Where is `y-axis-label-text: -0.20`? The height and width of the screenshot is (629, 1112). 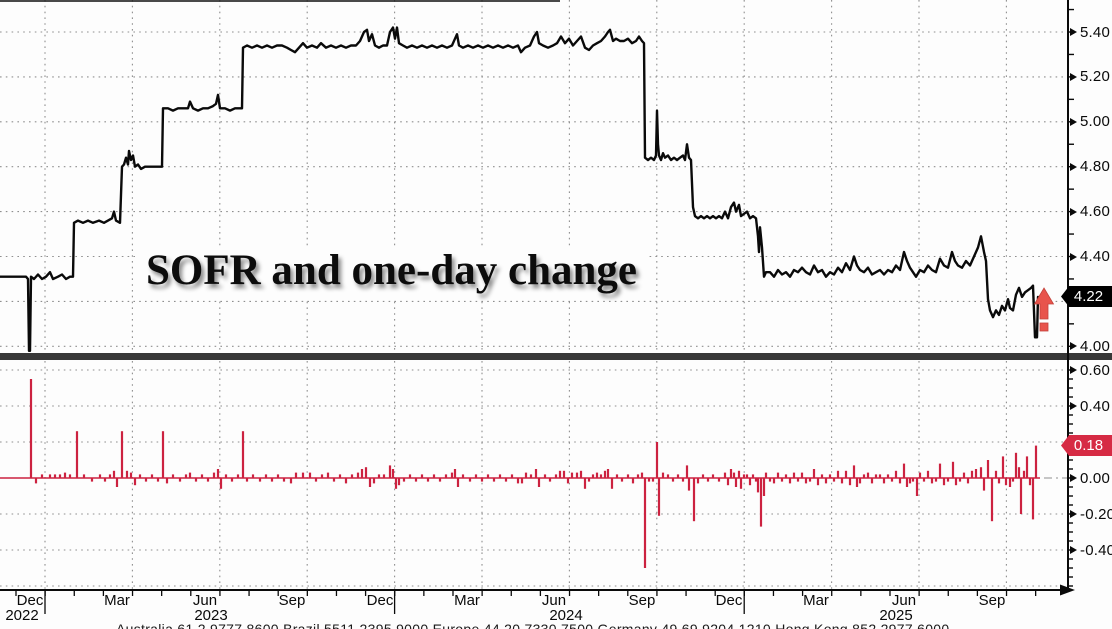
y-axis-label-text: -0.20 is located at coordinates (1096, 514).